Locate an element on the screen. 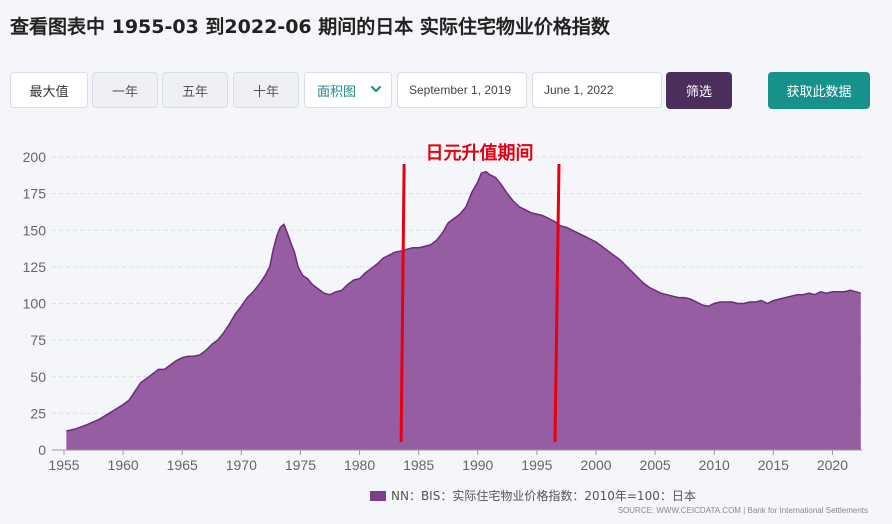 Image resolution: width=892 pixels, height=524 pixels. y-tick-label: 100 is located at coordinates (35, 304).